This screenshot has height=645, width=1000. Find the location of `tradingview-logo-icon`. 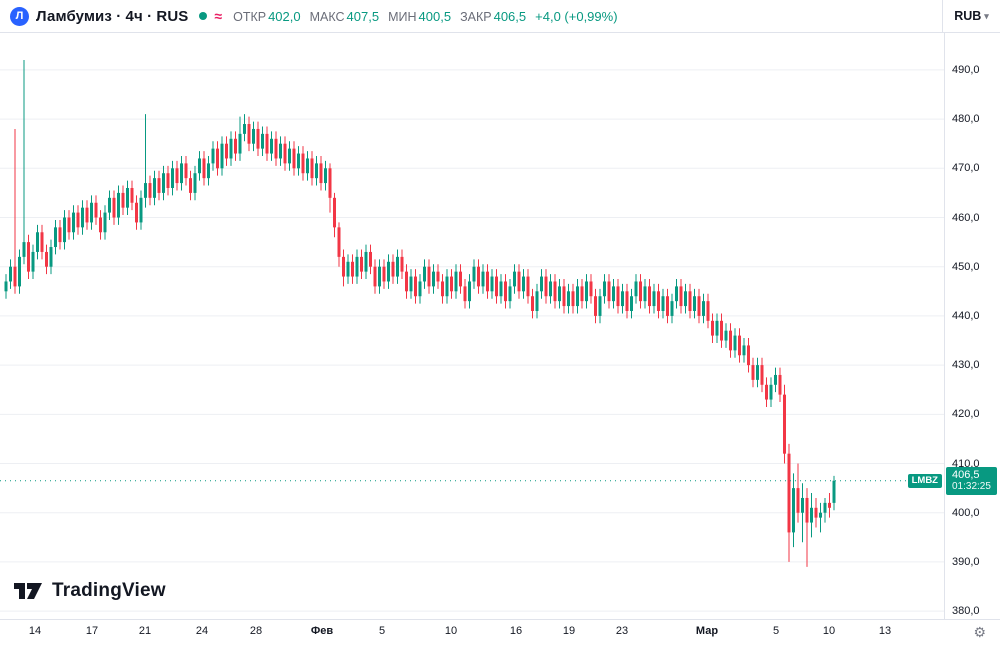

tradingview-logo-icon is located at coordinates (28, 591).